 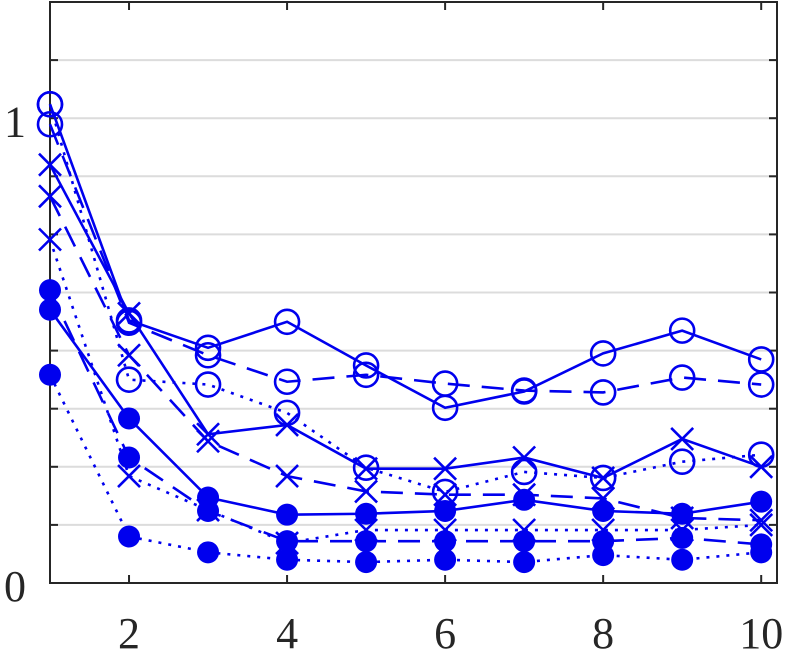 What do you see at coordinates (603, 633) in the screenshot?
I see `x-tick-label: 8` at bounding box center [603, 633].